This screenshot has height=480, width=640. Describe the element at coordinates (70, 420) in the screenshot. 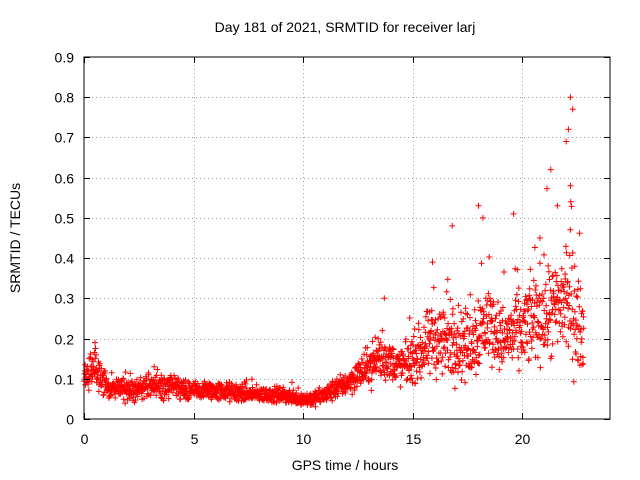

I see `y-tick-label: 0` at that location.